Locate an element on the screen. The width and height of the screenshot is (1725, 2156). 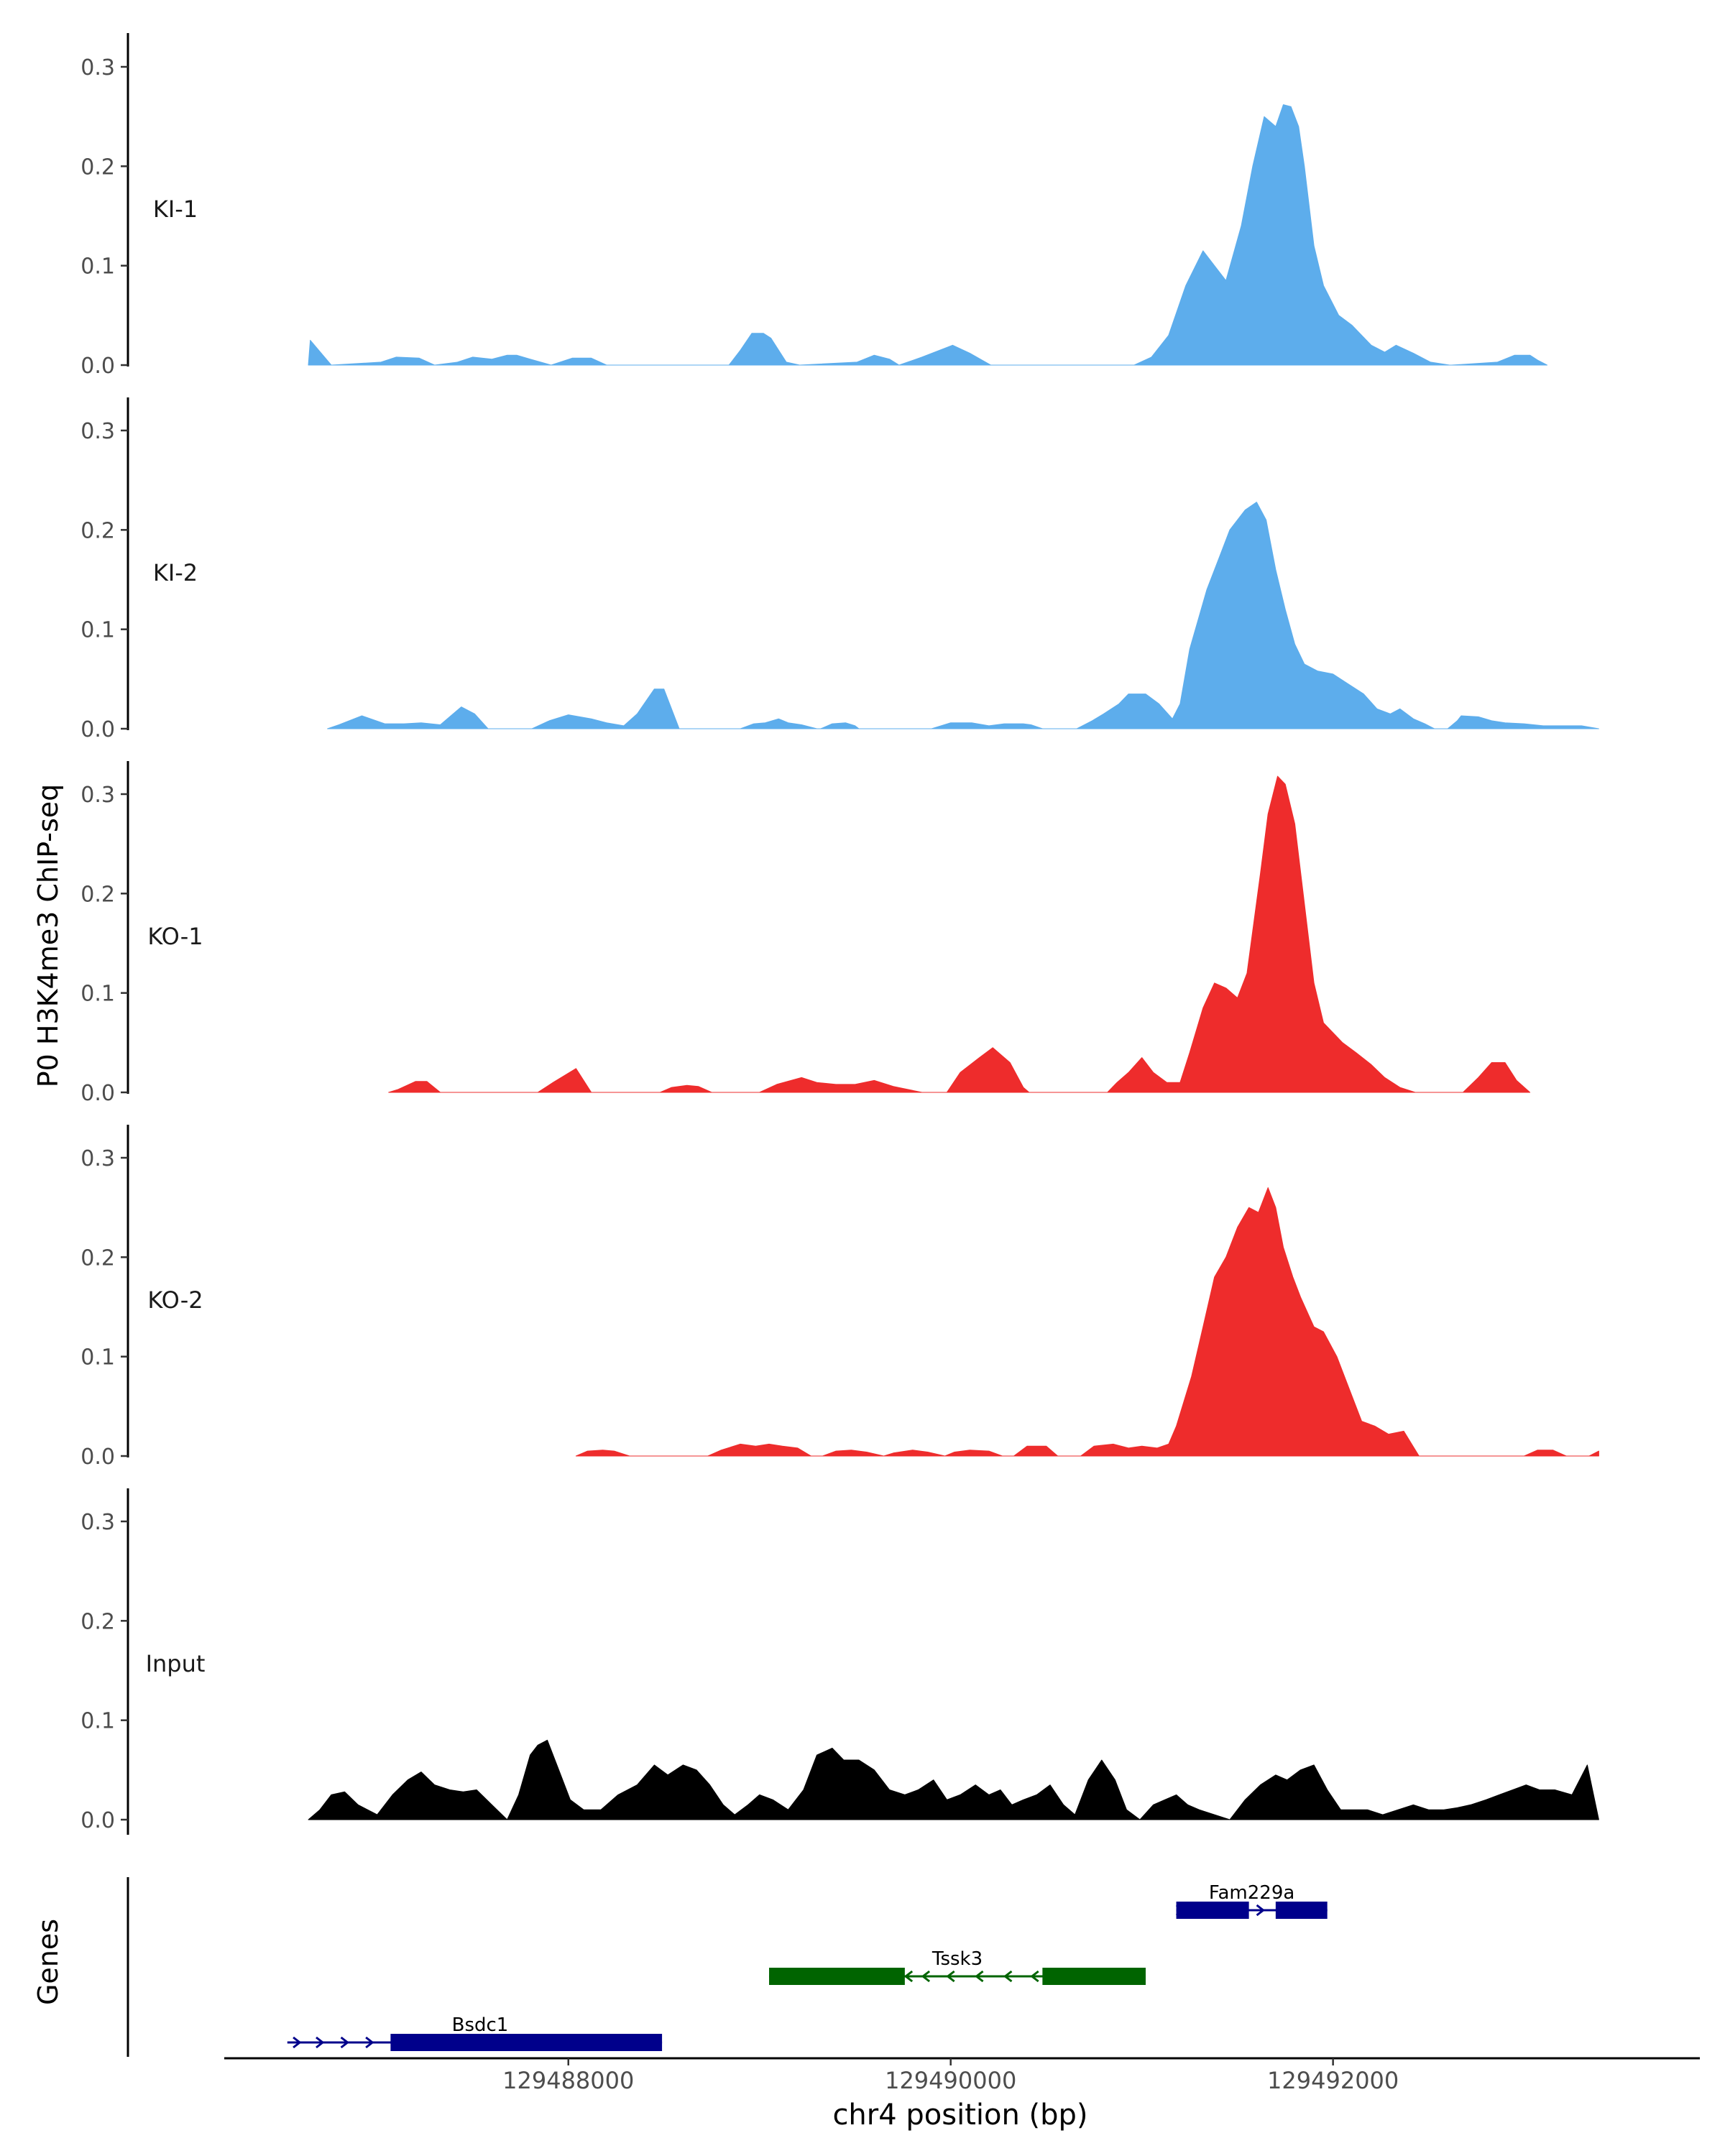
x-axis-label: chr4 position (bp) is located at coordinates (959, 2115).